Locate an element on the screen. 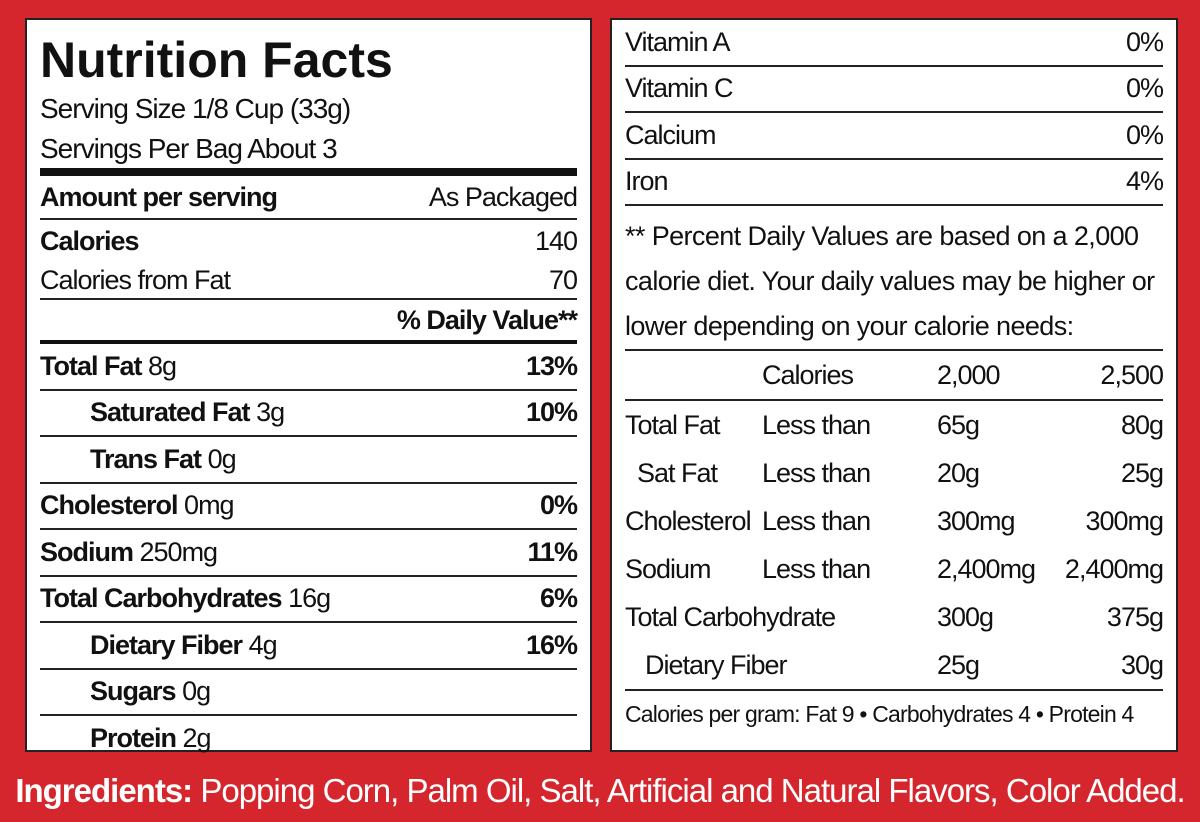 This screenshot has height=822, width=1200. nutrient-name: Sodium is located at coordinates (87, 551).